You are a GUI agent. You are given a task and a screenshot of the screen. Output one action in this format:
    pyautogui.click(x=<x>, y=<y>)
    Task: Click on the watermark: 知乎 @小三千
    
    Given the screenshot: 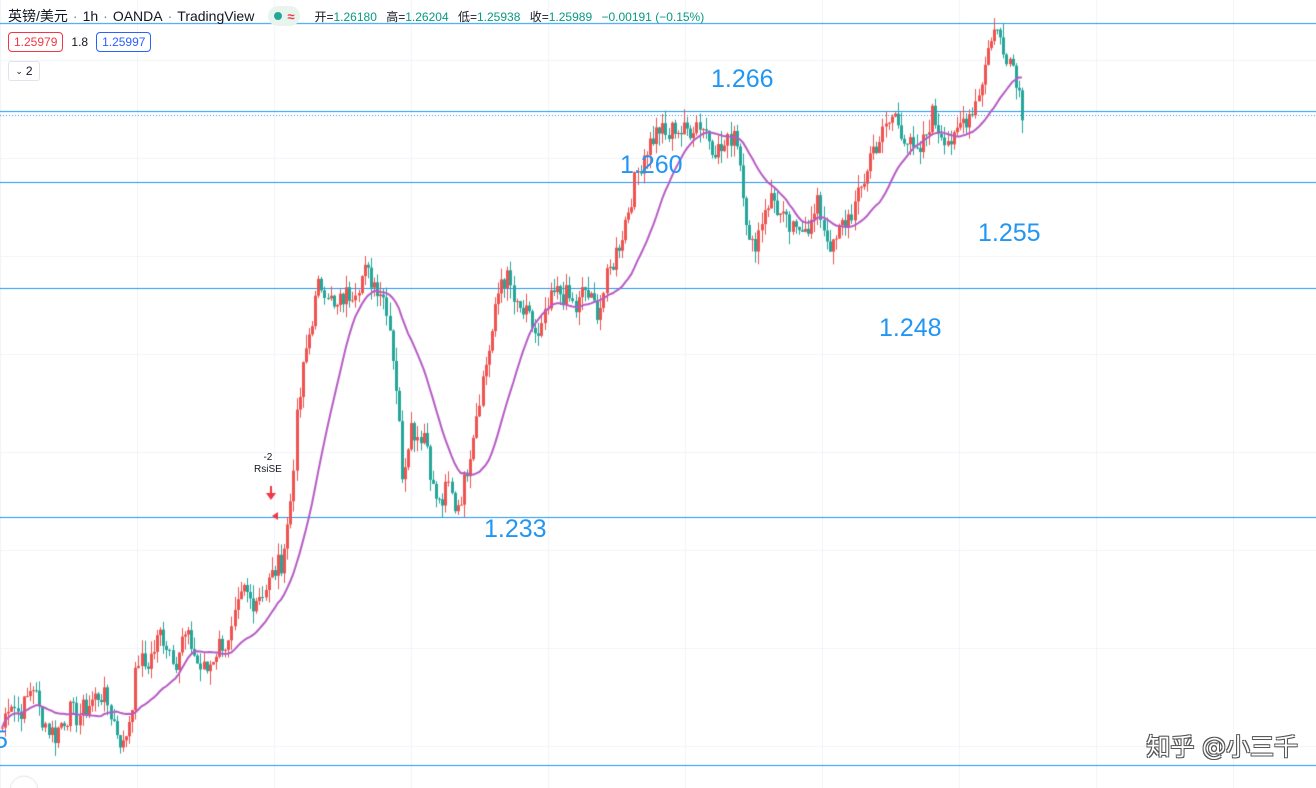 What is the action you would take?
    pyautogui.click(x=1222, y=747)
    